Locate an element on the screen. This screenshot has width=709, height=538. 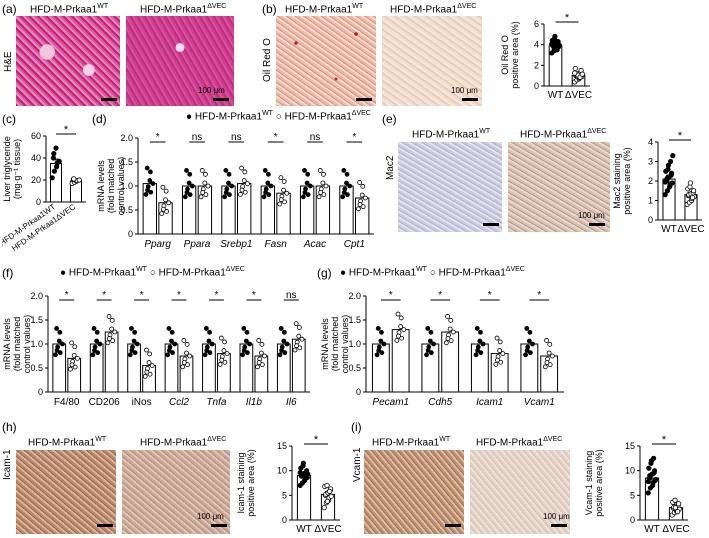
panel-letter-d: (d) is located at coordinates (99, 119).